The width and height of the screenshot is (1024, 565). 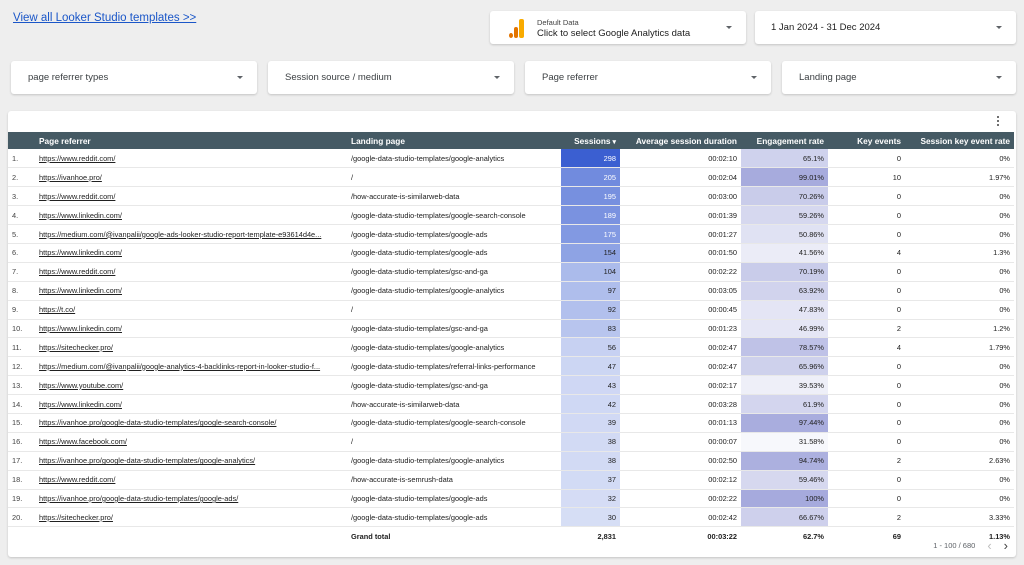 I want to click on data-source-label: Default Data, so click(x=558, y=22).